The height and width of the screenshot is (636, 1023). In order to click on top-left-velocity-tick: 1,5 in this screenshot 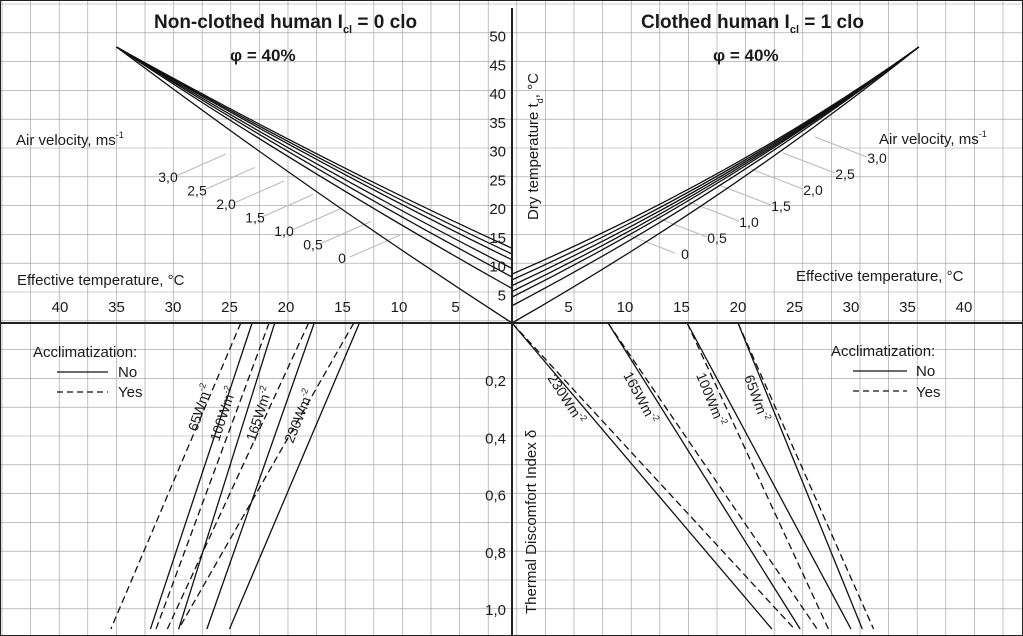, I will do `click(255, 218)`.